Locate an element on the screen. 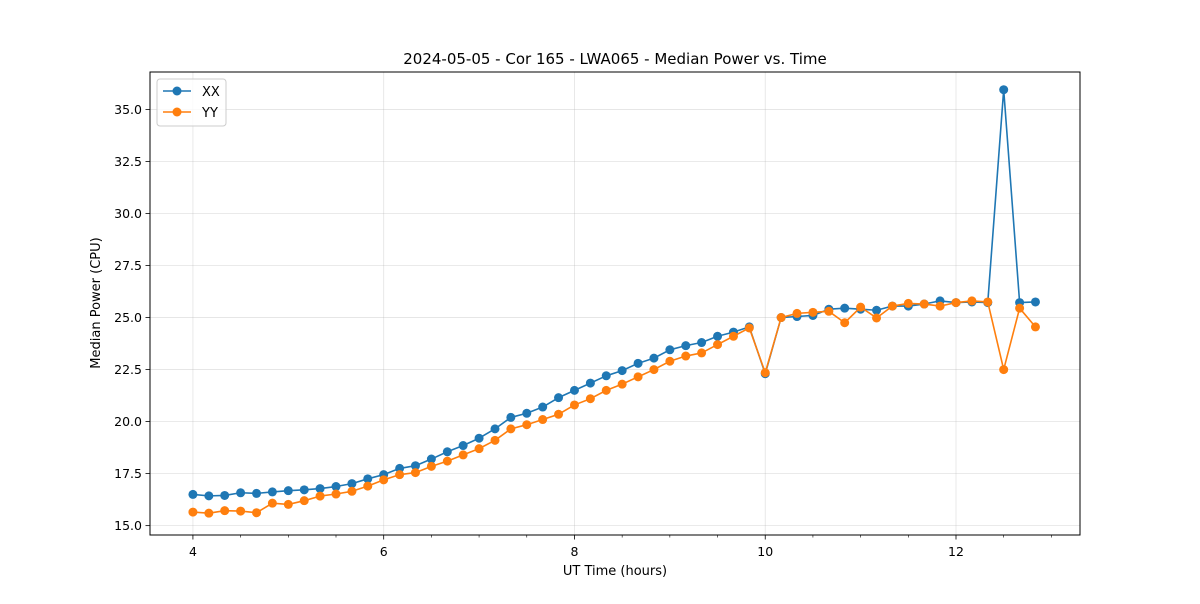  y-axis-label: Median Power (CPU) is located at coordinates (96, 302).